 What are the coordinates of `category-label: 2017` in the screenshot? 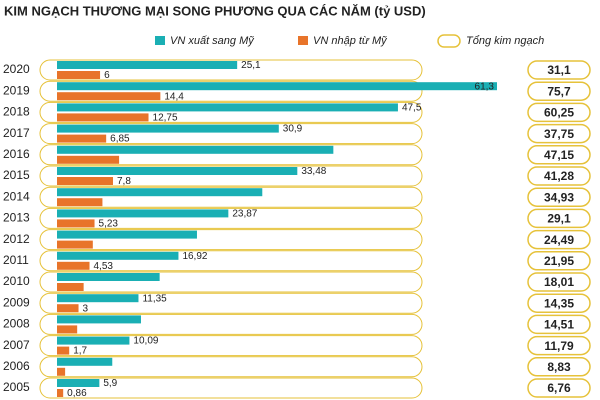 It's located at (16, 133).